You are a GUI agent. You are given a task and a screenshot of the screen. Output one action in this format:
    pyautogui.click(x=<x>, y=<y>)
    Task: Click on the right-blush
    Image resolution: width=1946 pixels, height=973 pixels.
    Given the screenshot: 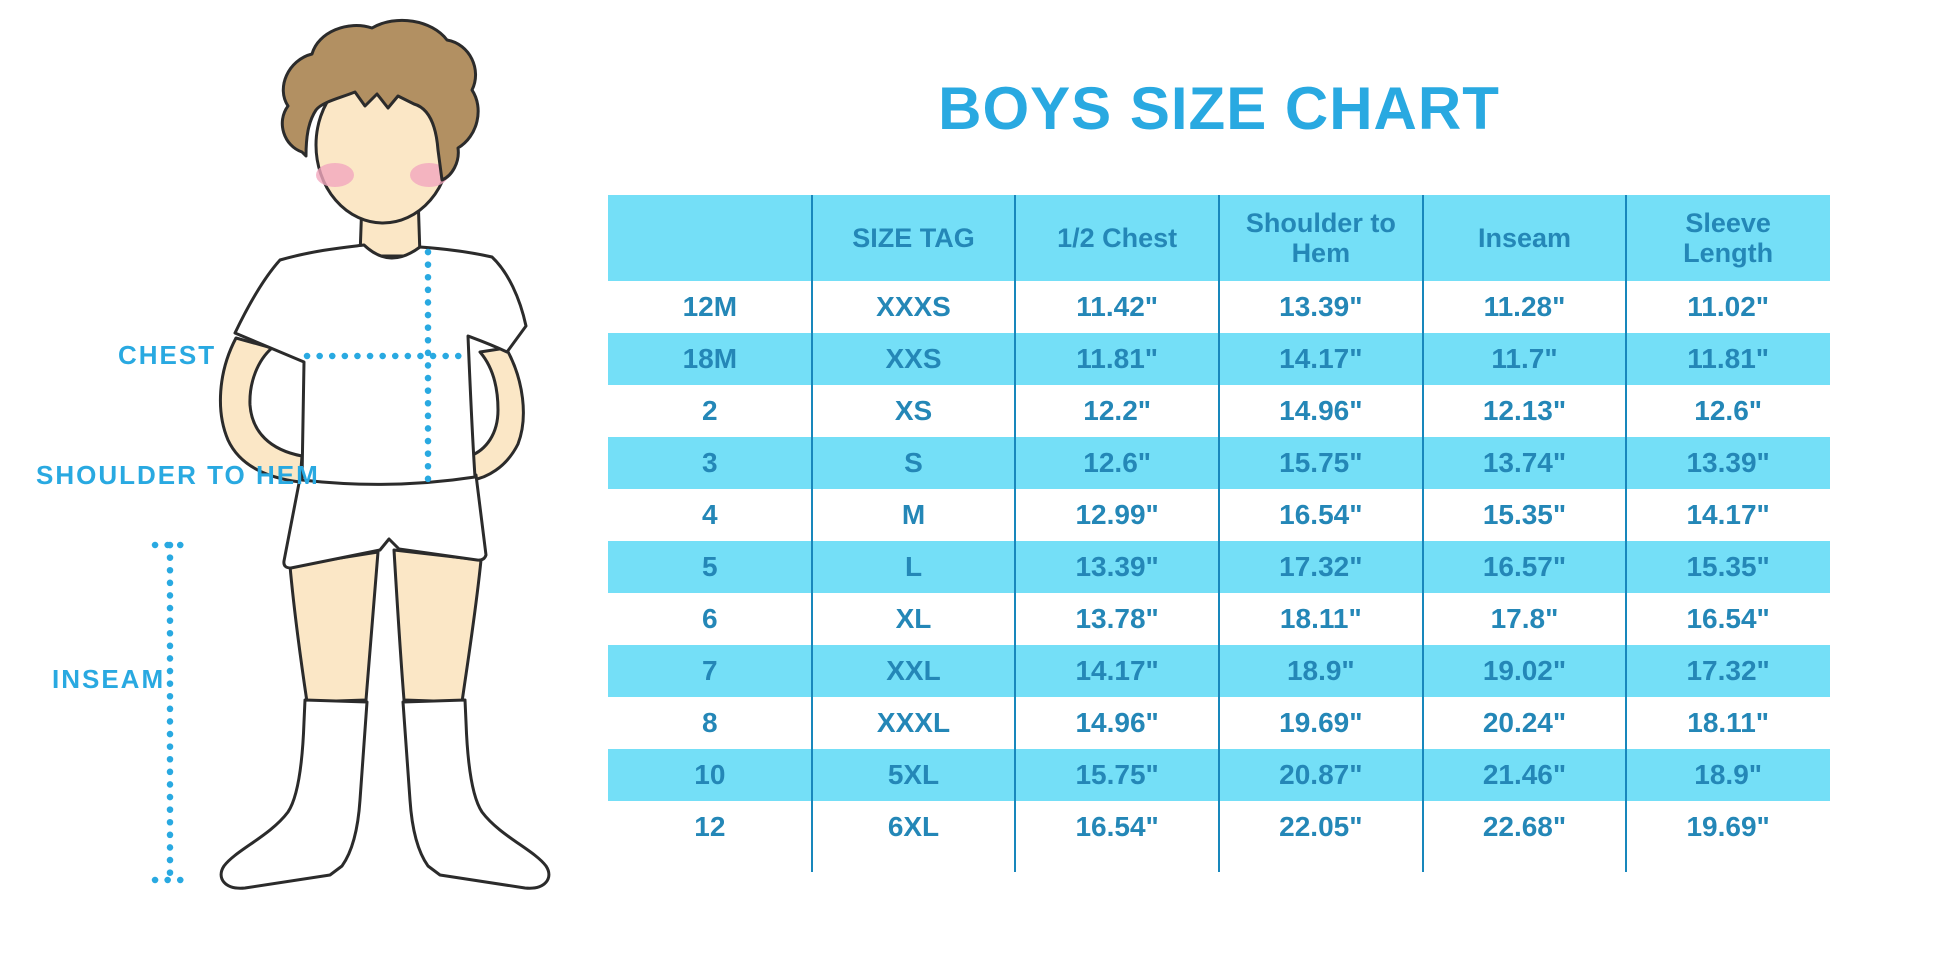 What is the action you would take?
    pyautogui.click(x=429, y=175)
    